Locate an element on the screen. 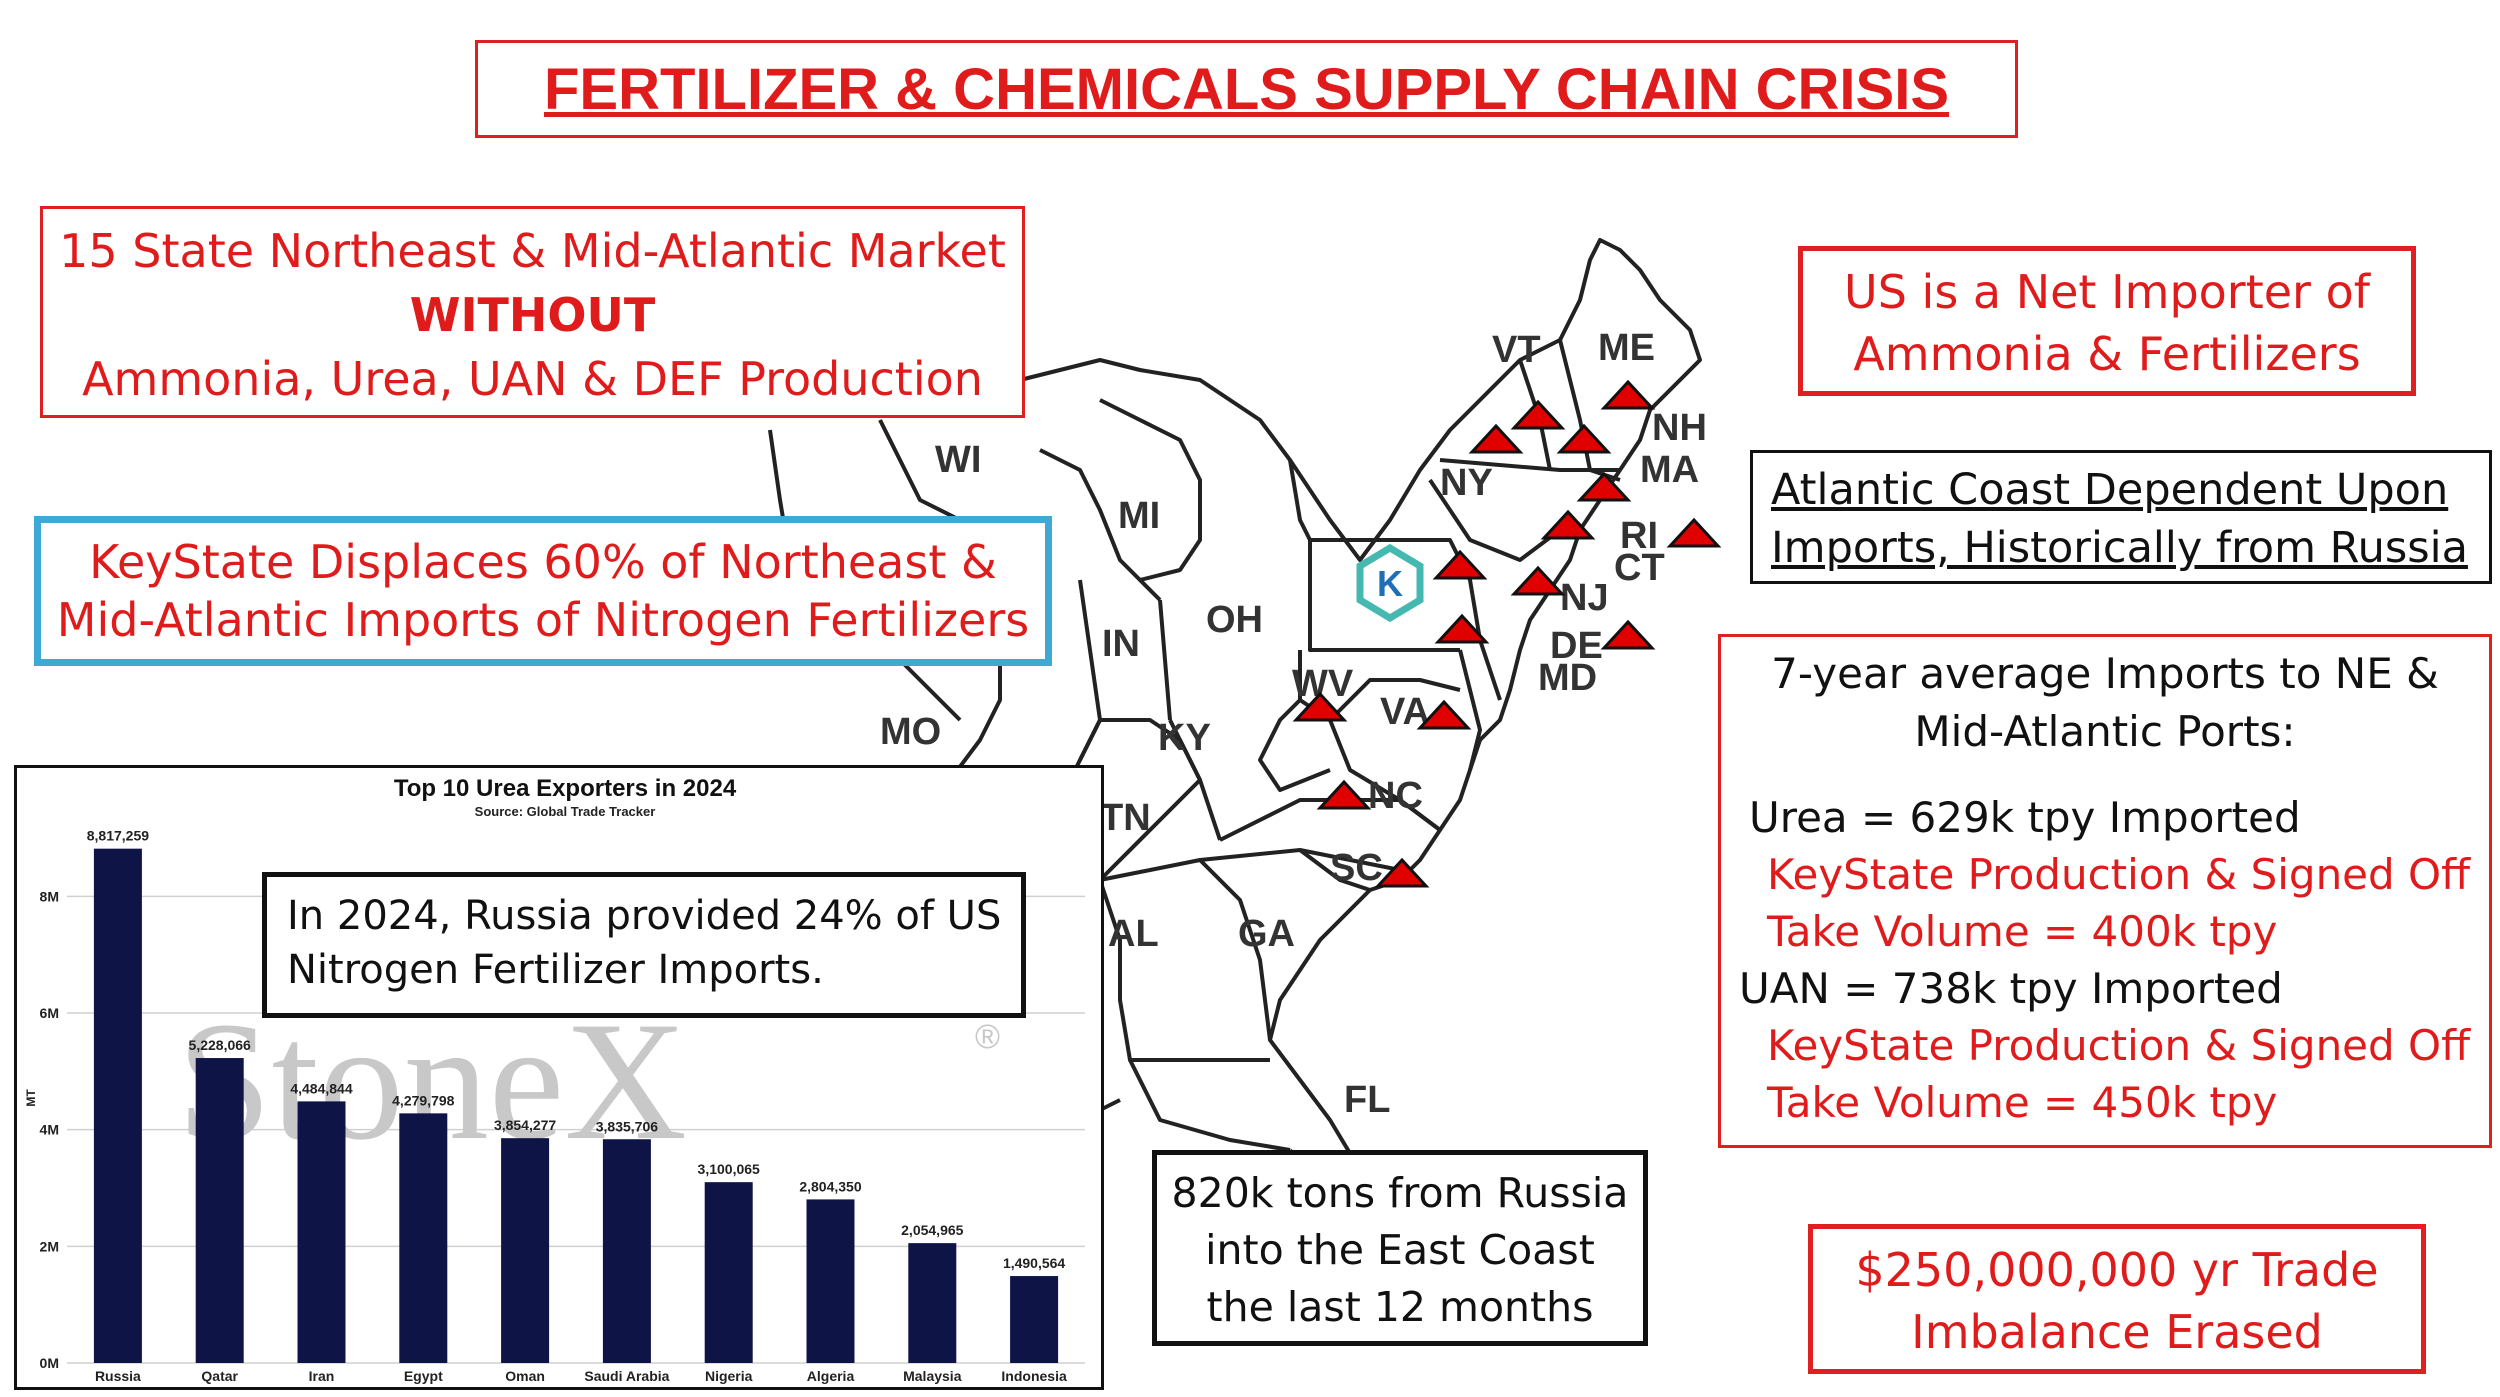  bar-value-label: 3,100,065 is located at coordinates (729, 1169).